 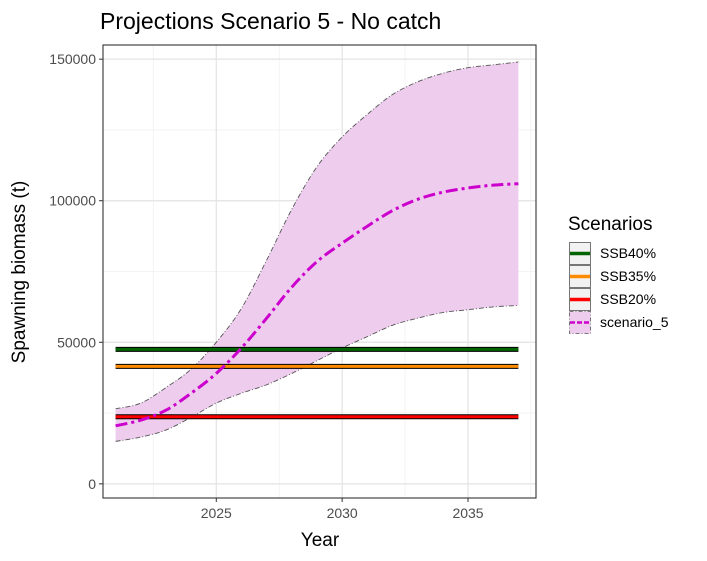 I want to click on band-lower-edge, so click(x=317, y=373).